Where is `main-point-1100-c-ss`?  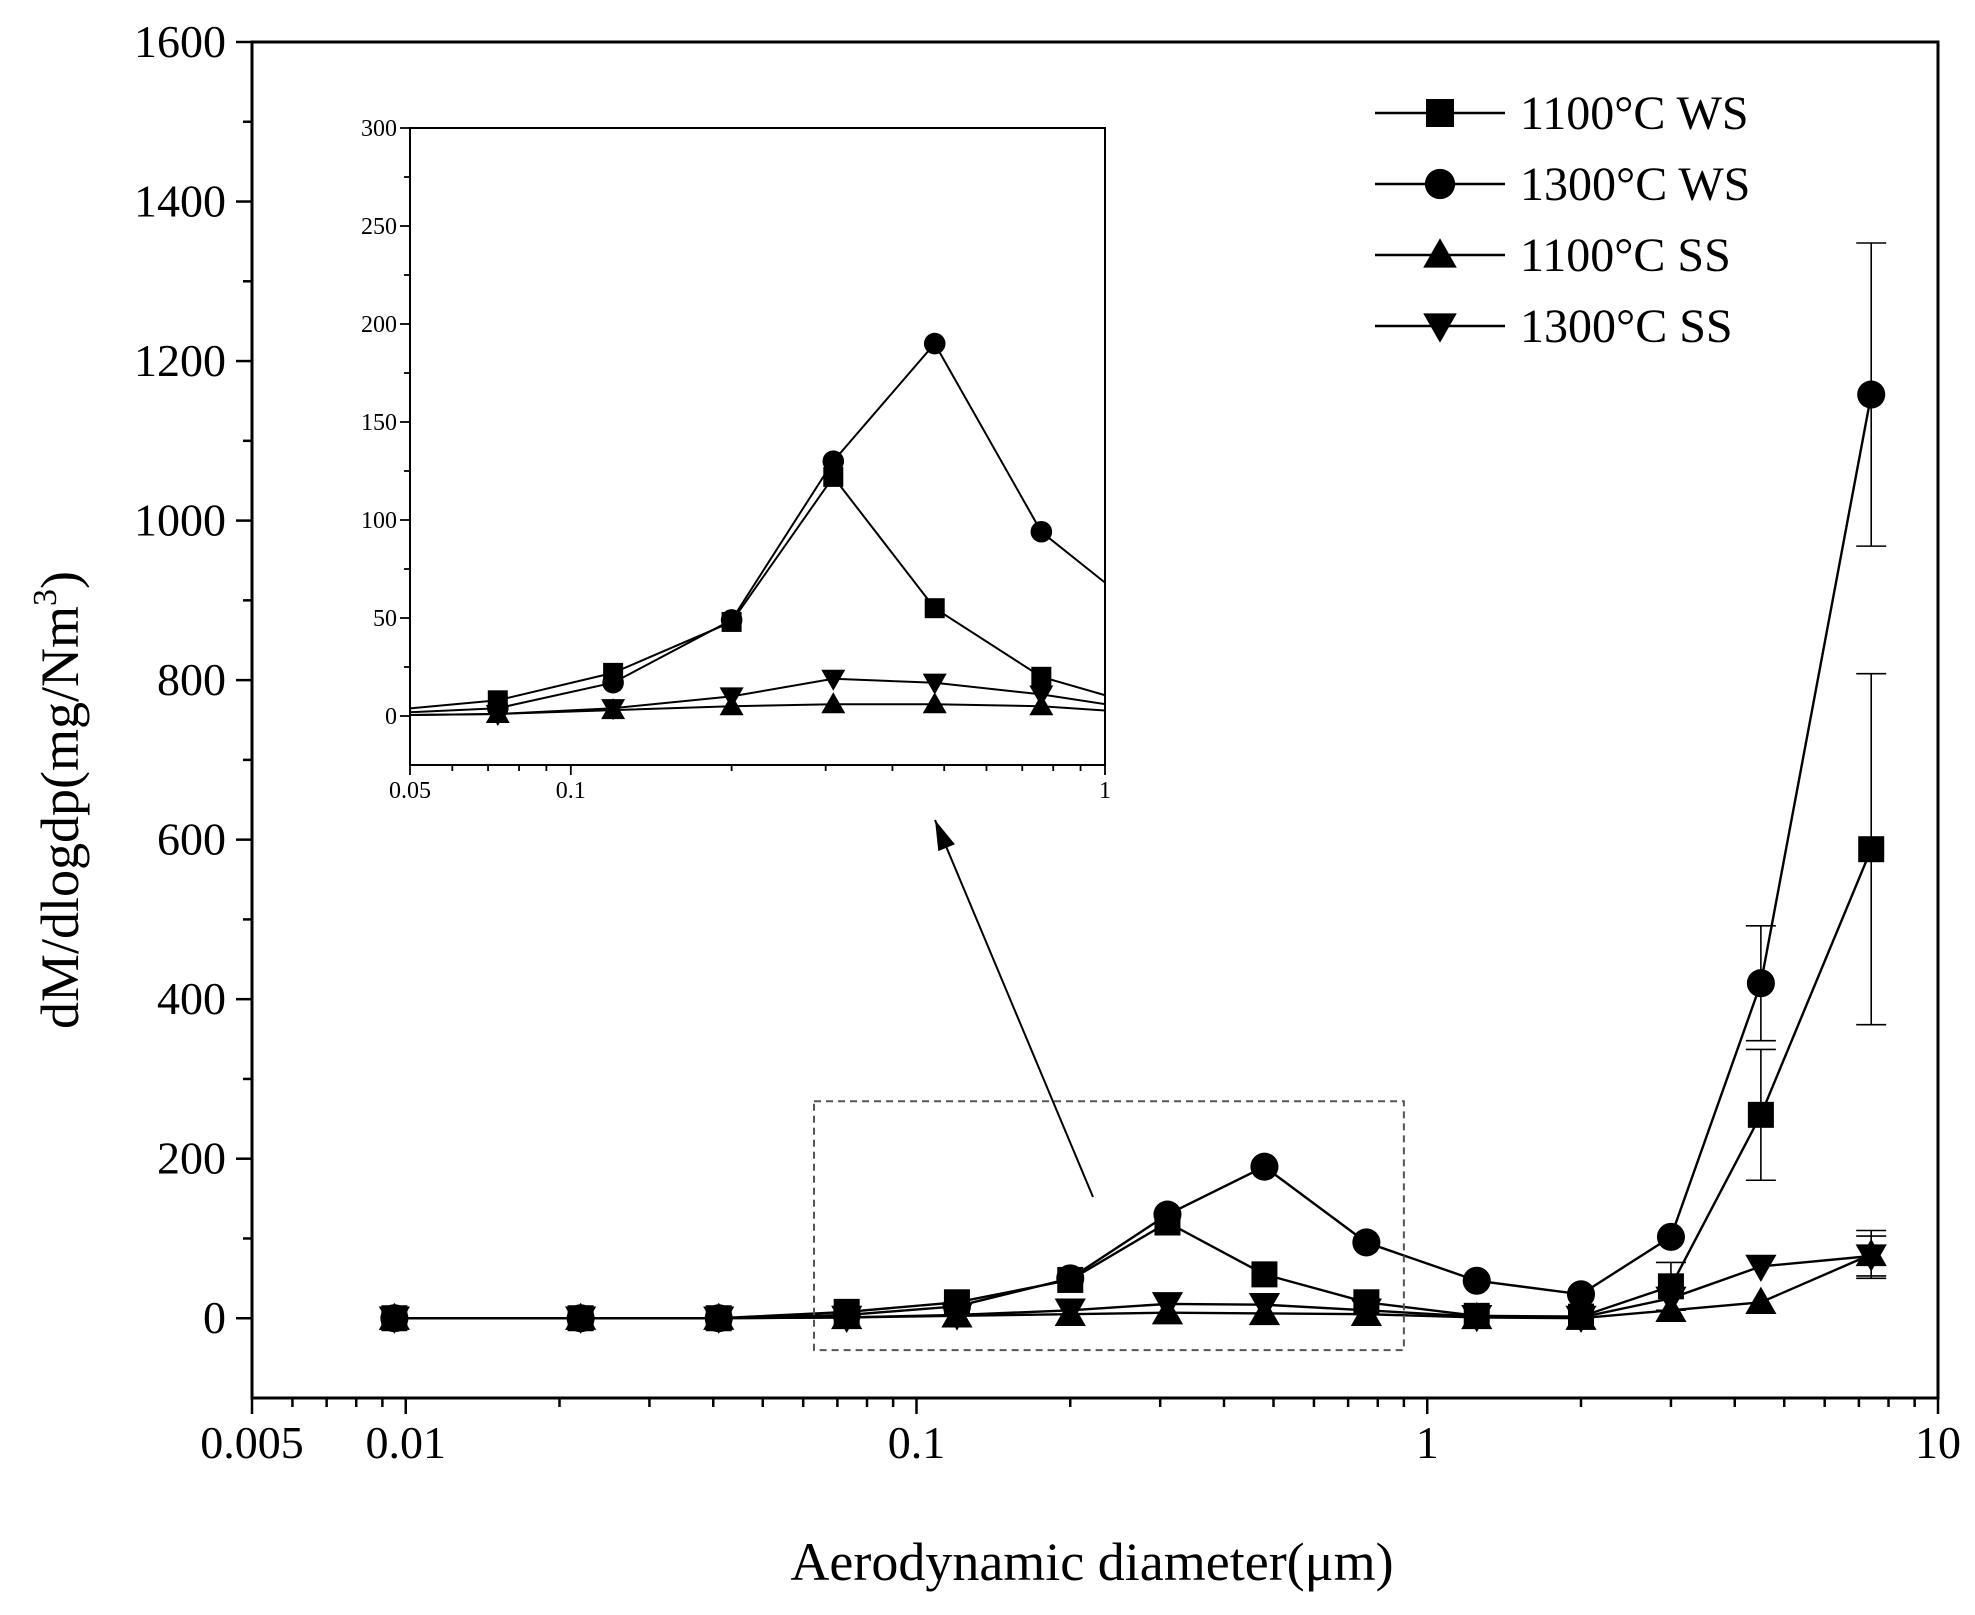
main-point-1100-c-ss is located at coordinates (1761, 1300).